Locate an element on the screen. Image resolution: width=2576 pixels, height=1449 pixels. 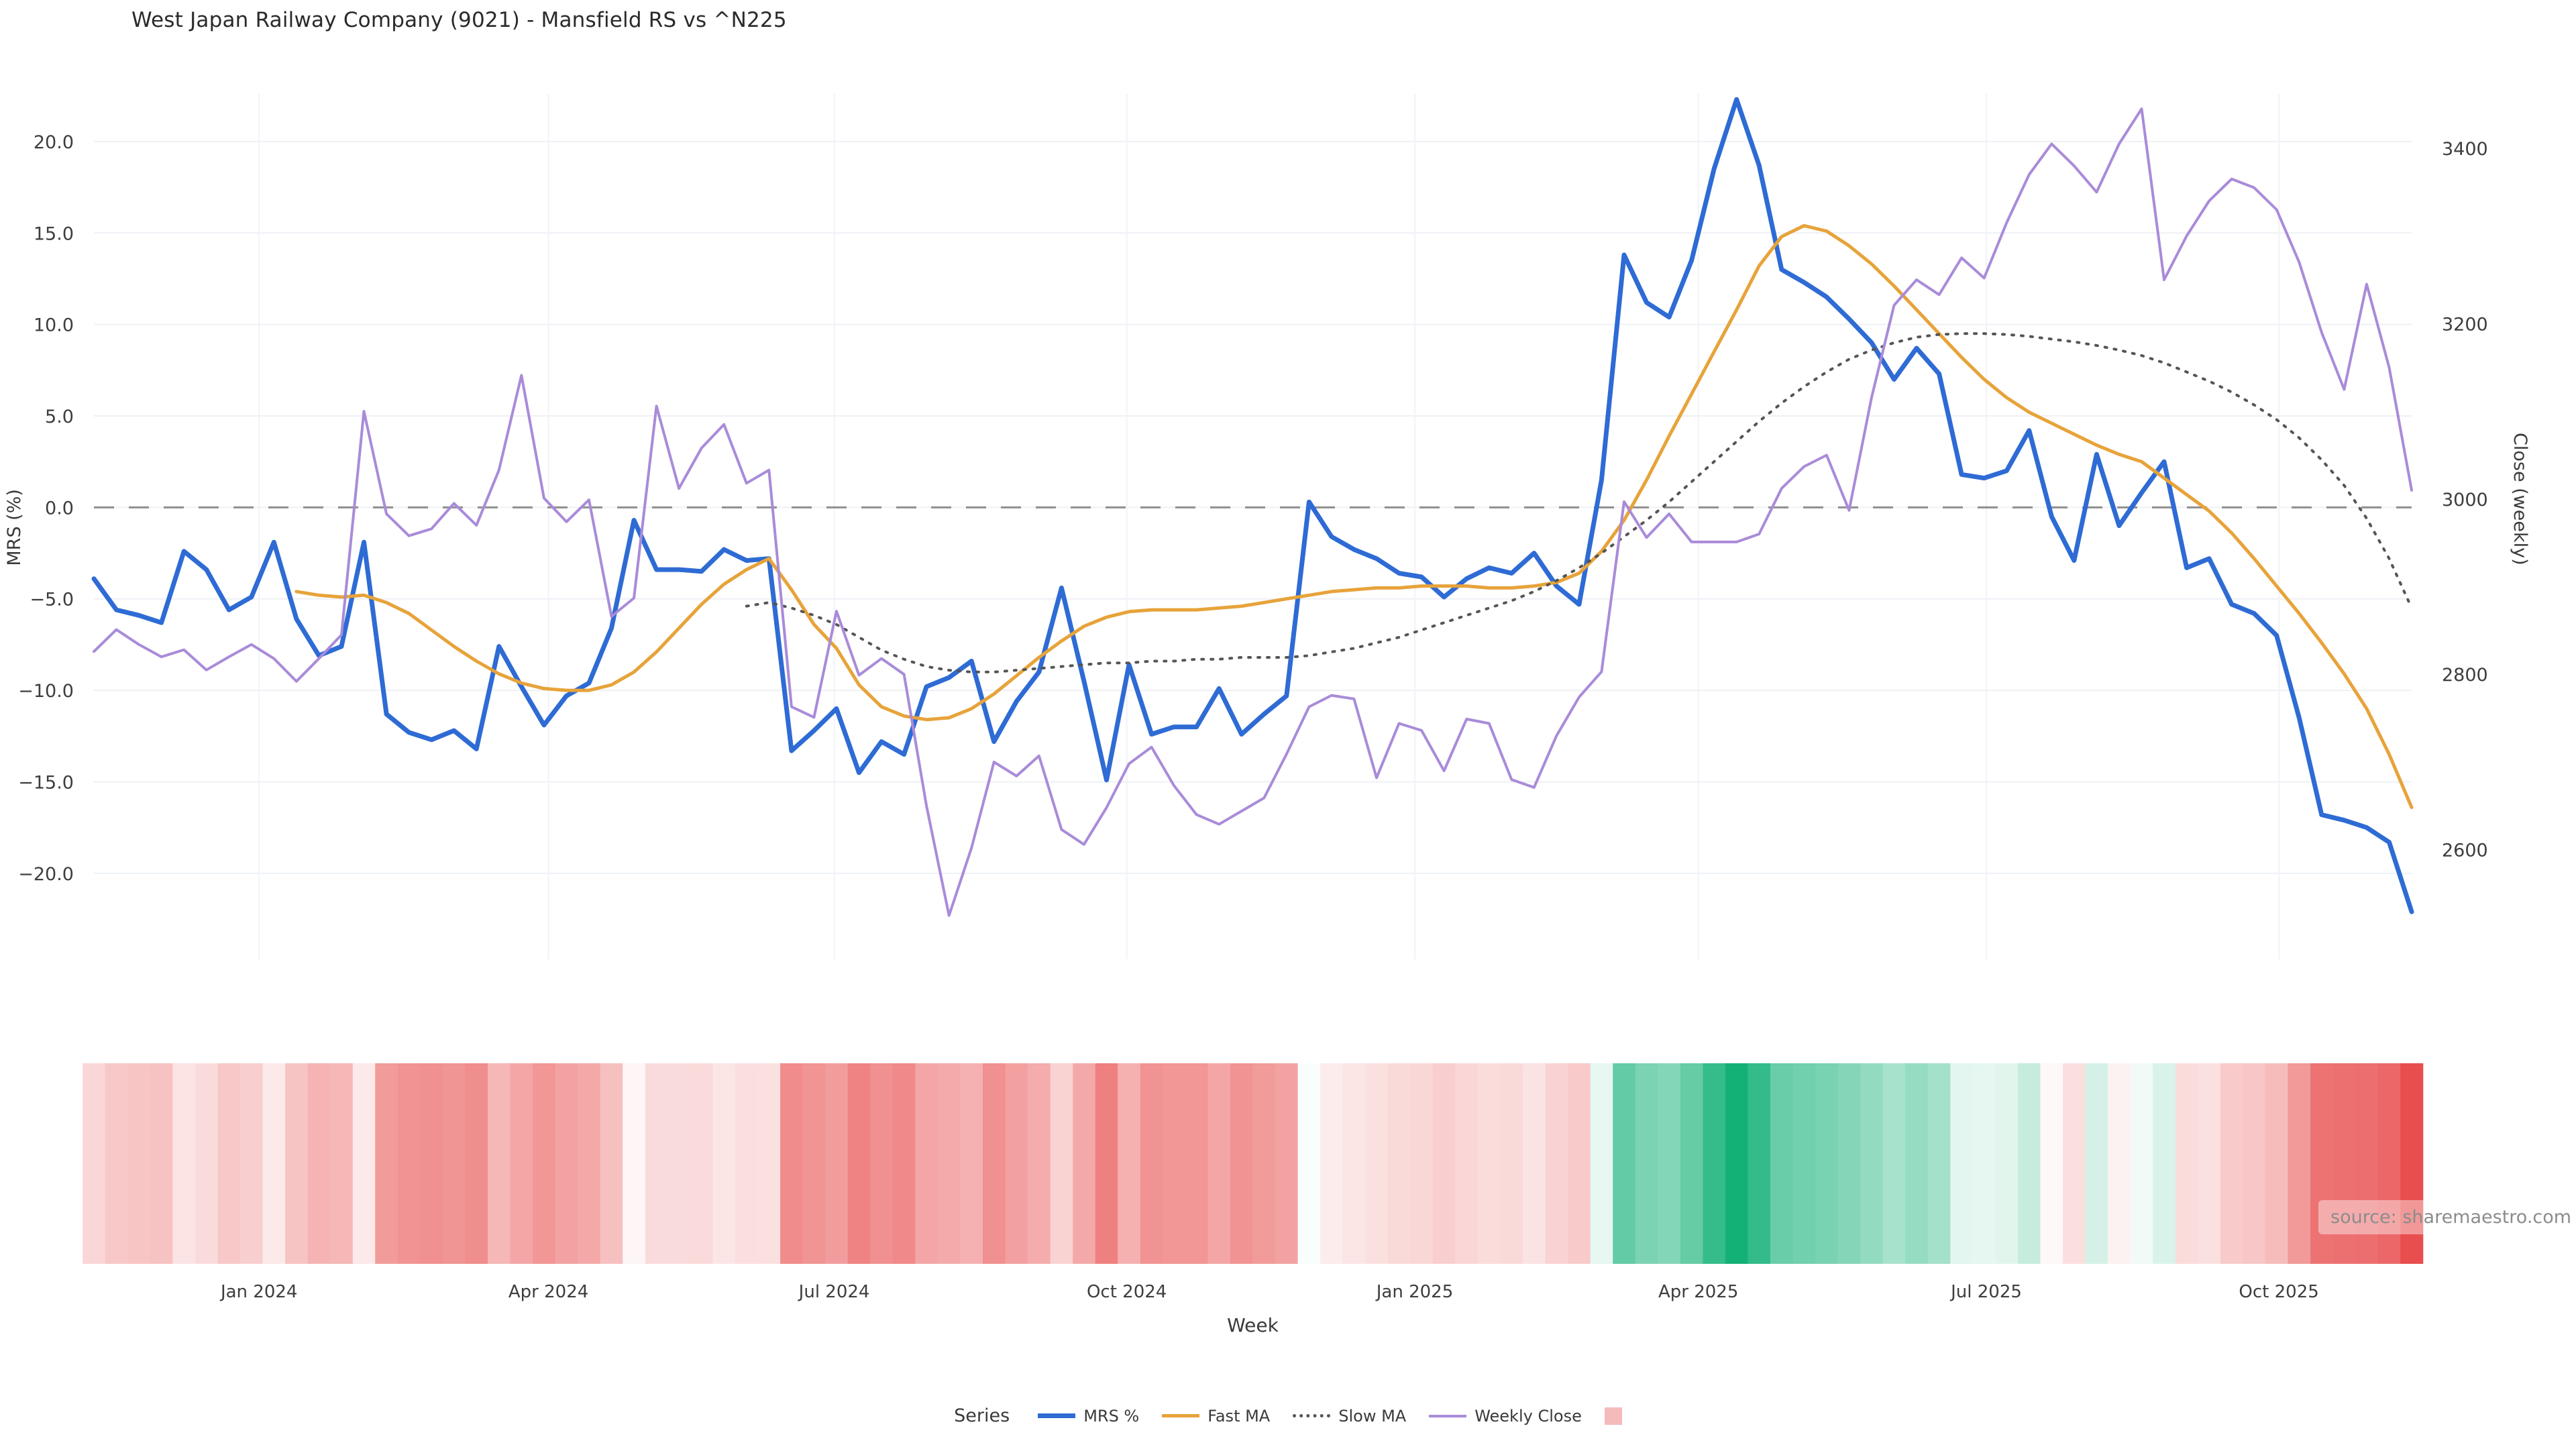
legend-item-label: Slow MA is located at coordinates (1372, 1416).